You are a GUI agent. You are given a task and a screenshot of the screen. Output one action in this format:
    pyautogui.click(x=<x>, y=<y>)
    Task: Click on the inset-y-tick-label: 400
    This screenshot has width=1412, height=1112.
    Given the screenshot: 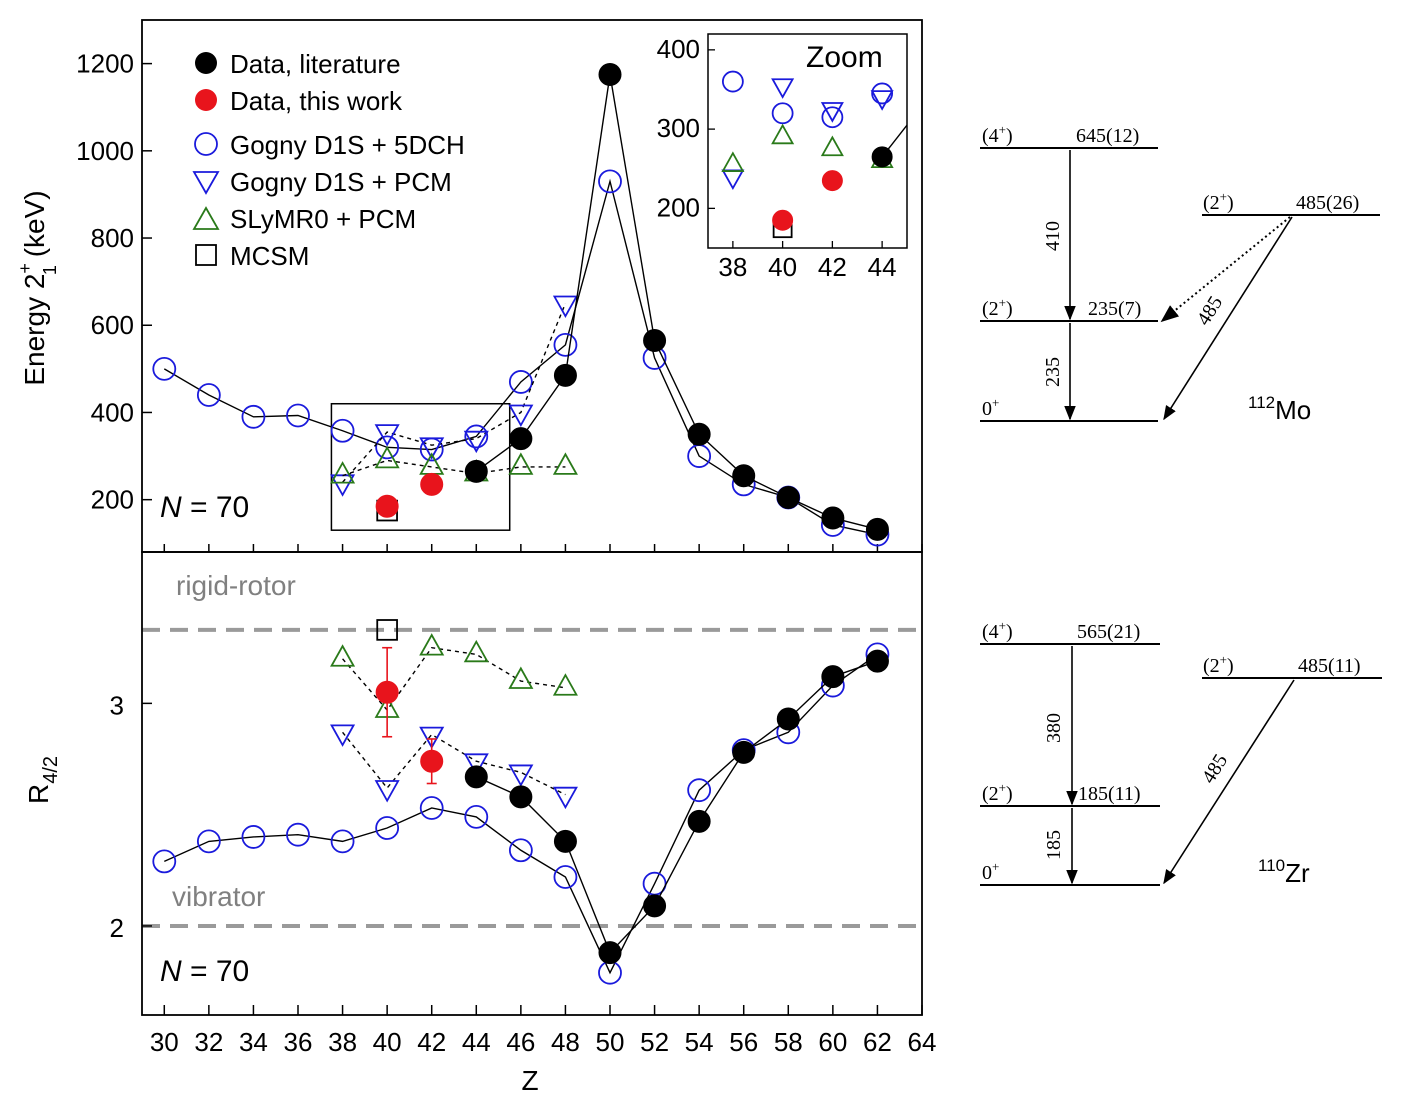 What is the action you would take?
    pyautogui.click(x=678, y=49)
    